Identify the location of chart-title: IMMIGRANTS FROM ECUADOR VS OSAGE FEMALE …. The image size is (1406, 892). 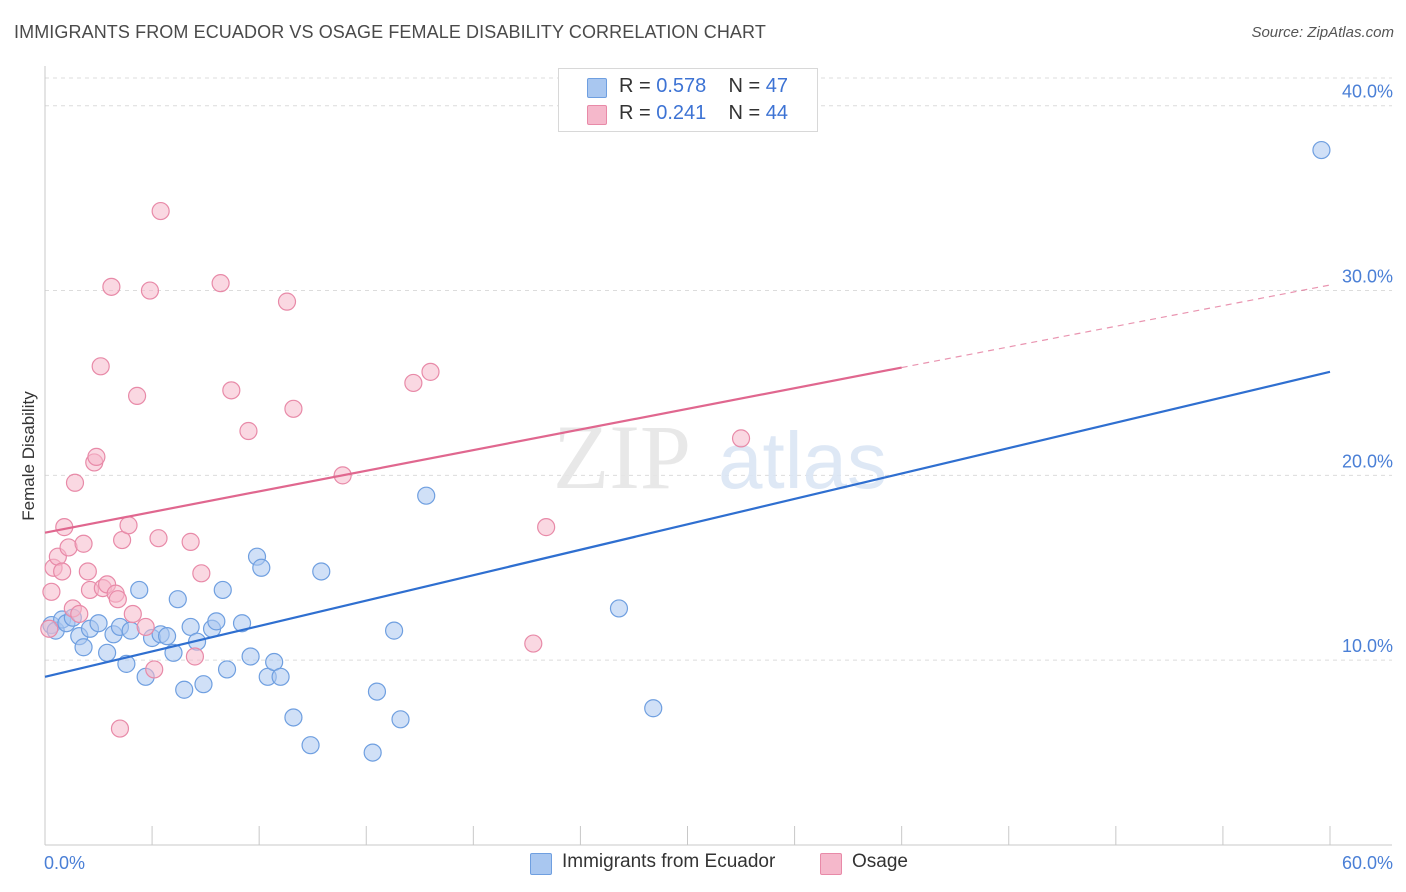
(390, 32).